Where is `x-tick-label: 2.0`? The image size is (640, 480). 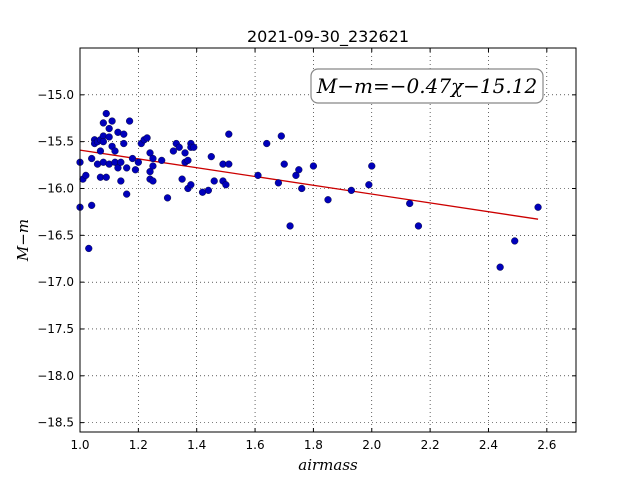
x-tick-label: 2.0 is located at coordinates (371, 445).